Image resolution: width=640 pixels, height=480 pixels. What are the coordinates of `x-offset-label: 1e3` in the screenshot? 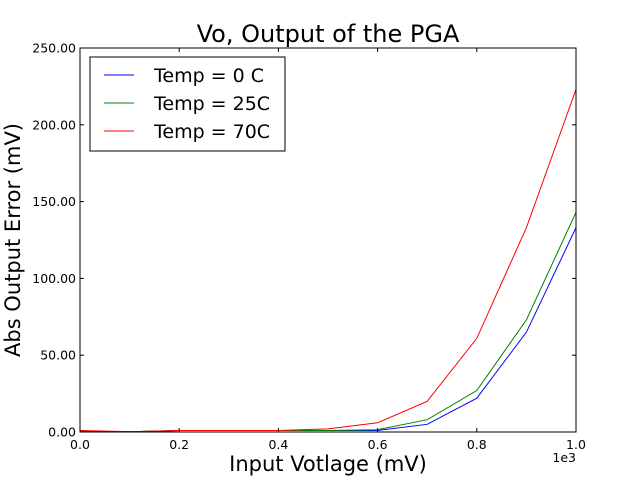 It's located at (564, 457).